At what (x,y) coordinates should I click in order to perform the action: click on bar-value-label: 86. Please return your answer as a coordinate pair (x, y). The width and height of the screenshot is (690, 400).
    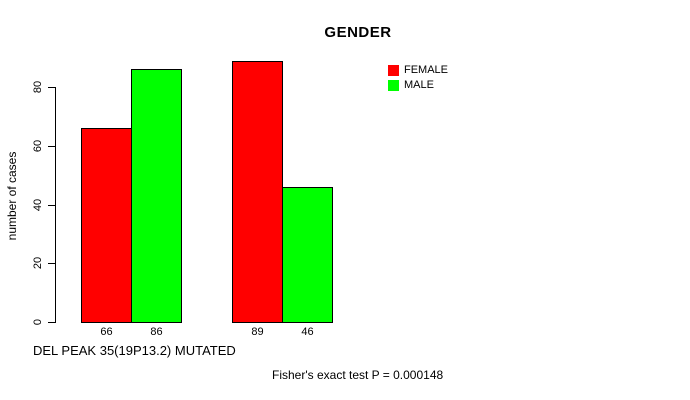
    Looking at the image, I should click on (156, 332).